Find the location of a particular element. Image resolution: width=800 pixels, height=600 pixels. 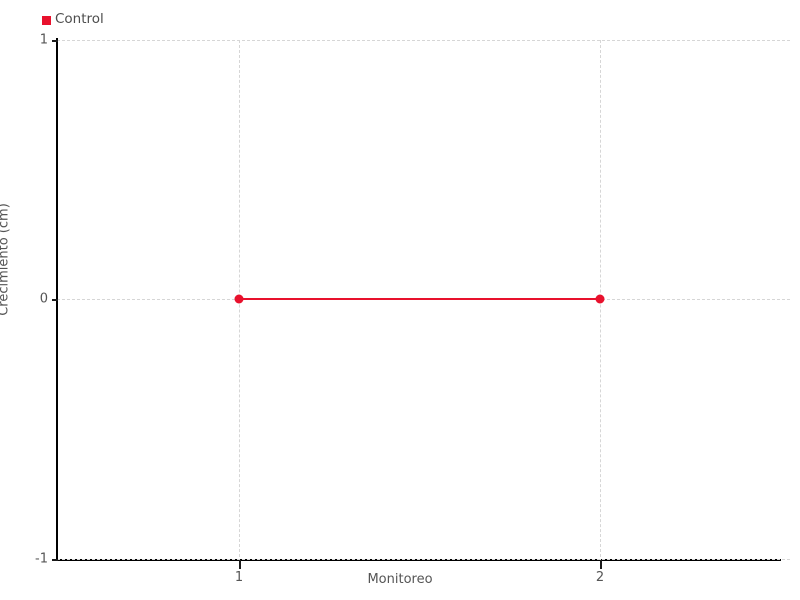

gridline-horizontal-neg1 is located at coordinates (423, 559).